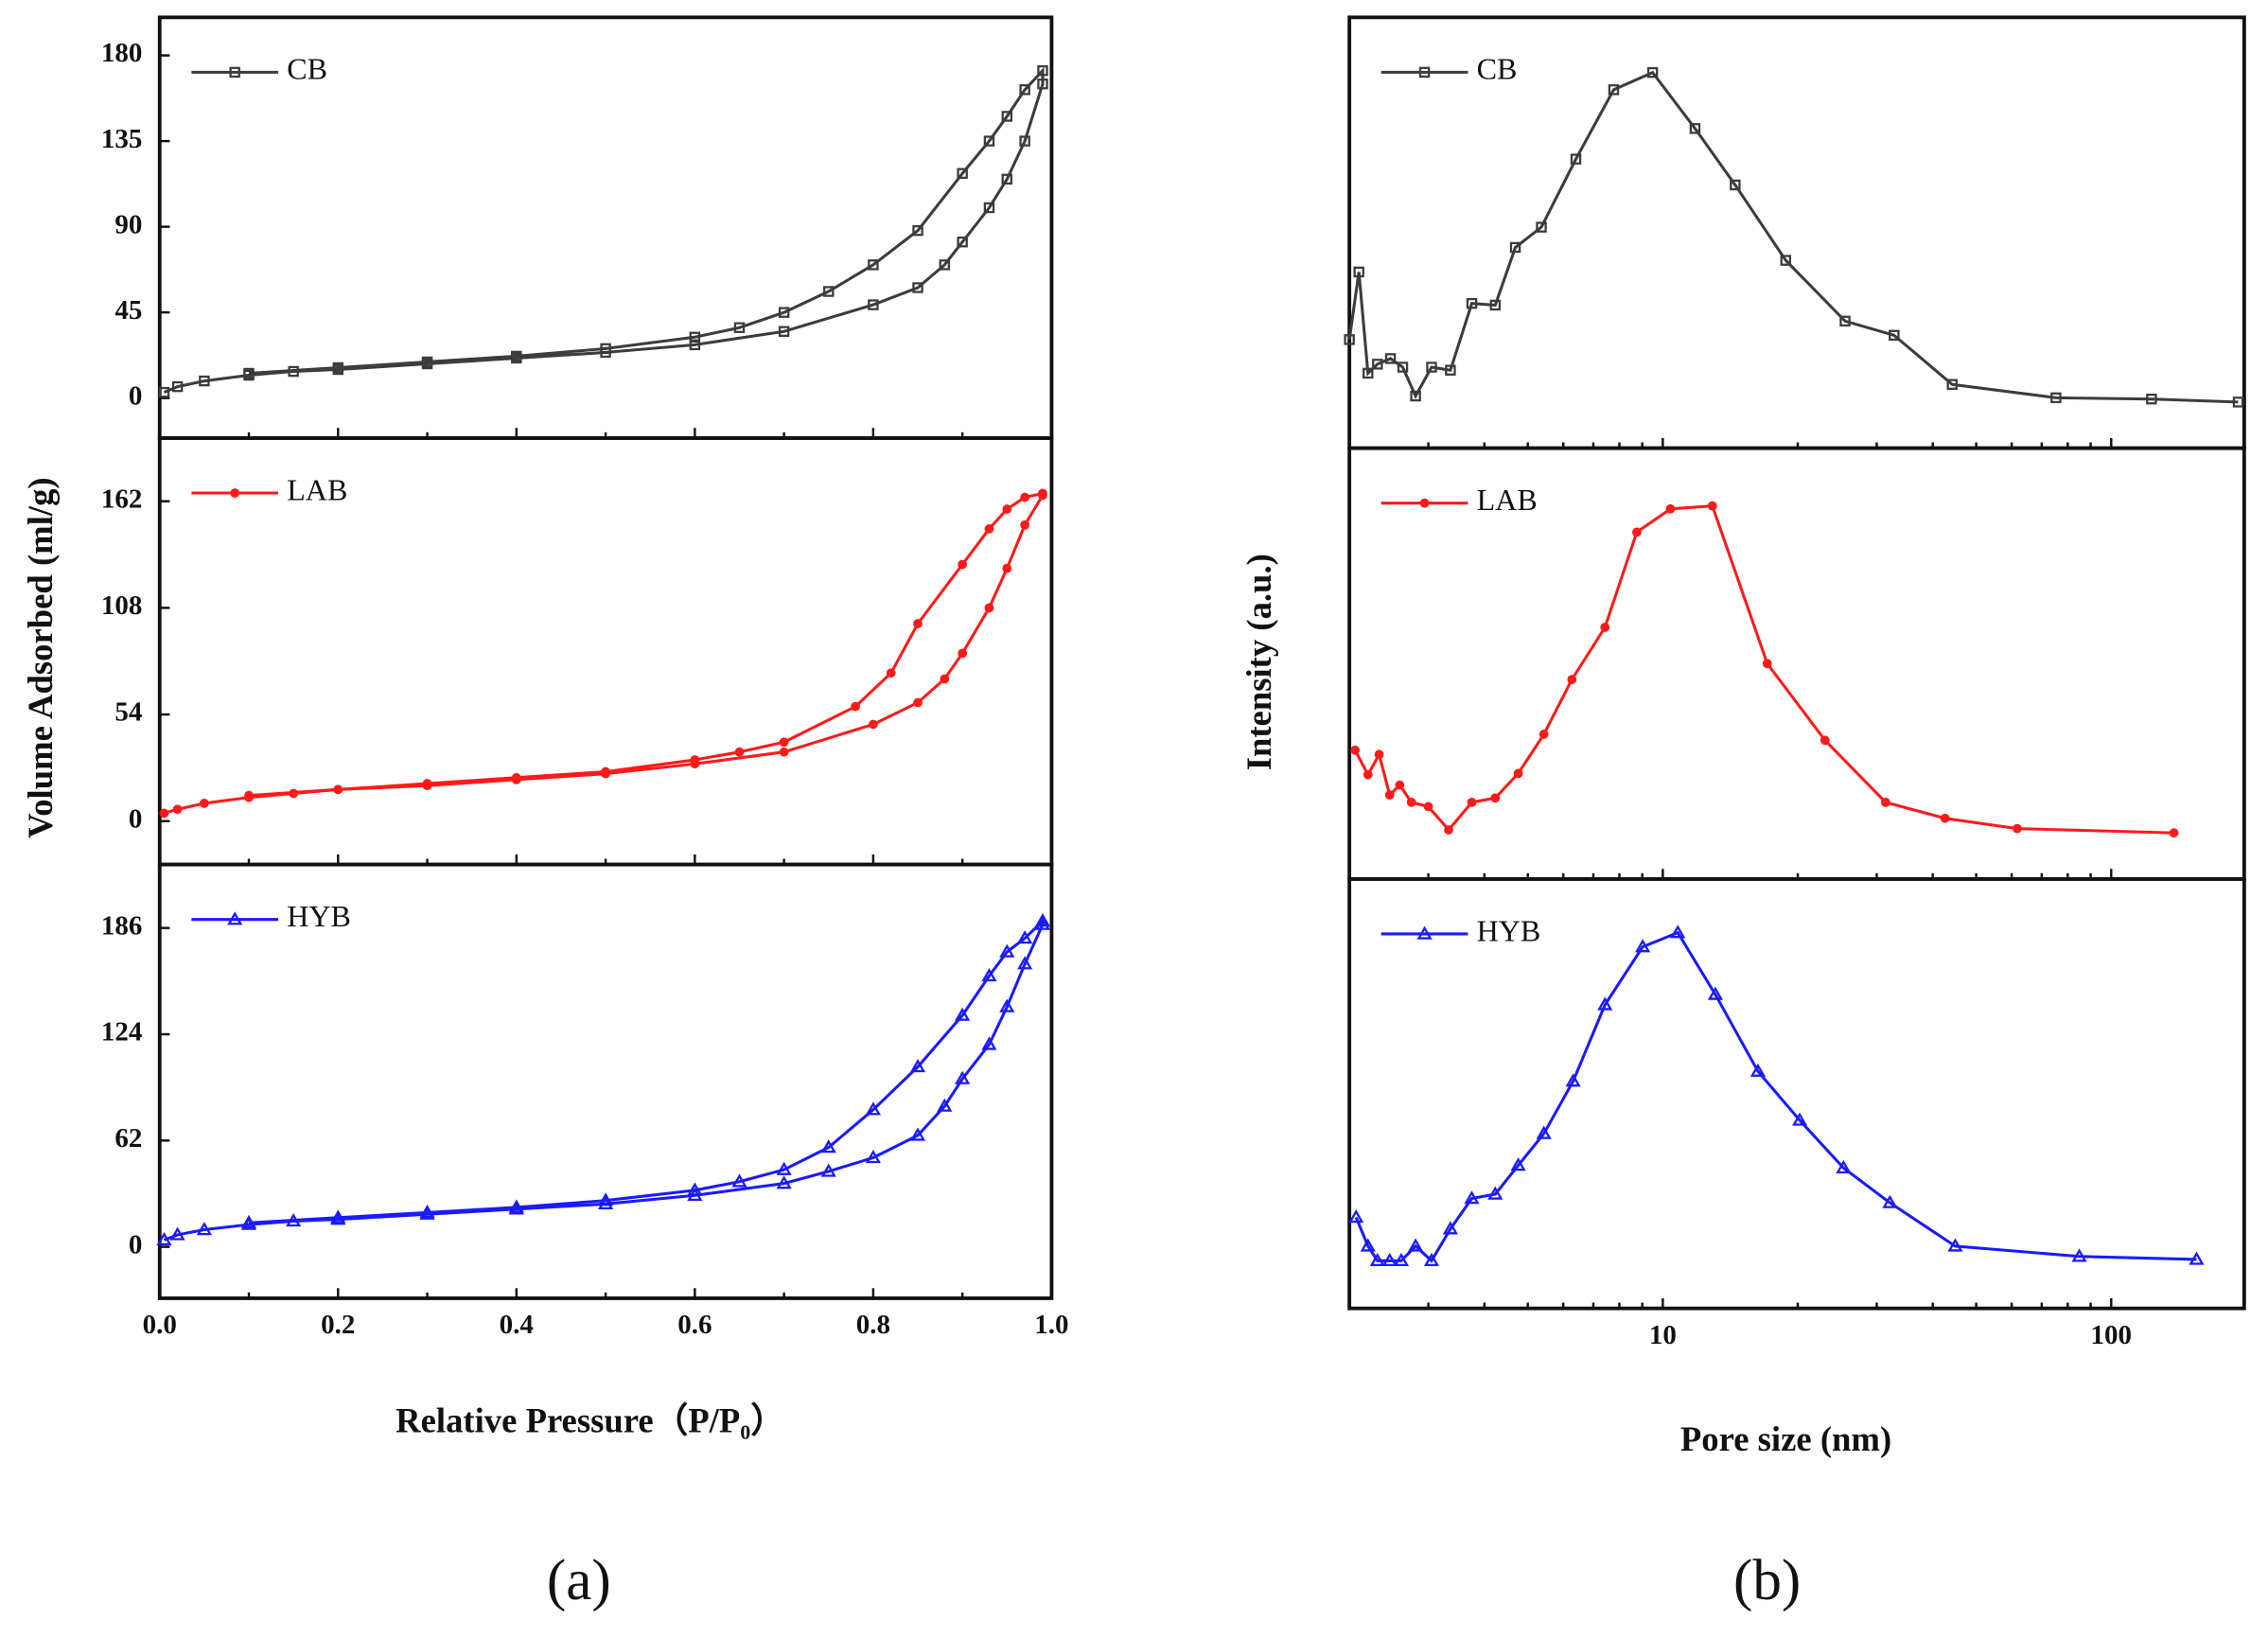 The height and width of the screenshot is (1638, 2268). I want to click on y-axis-label: Intensity (a.u.), so click(1258, 662).